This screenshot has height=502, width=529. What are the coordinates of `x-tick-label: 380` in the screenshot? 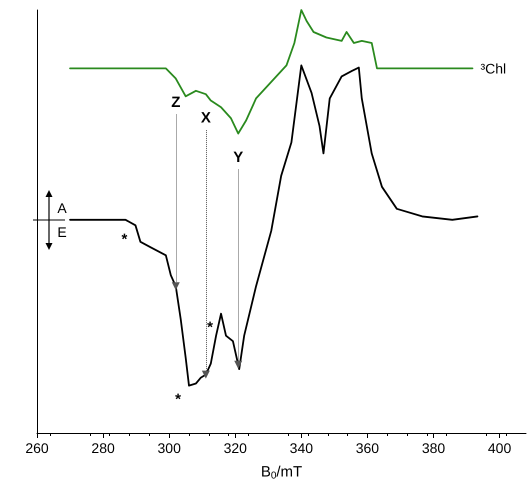 It's located at (434, 448).